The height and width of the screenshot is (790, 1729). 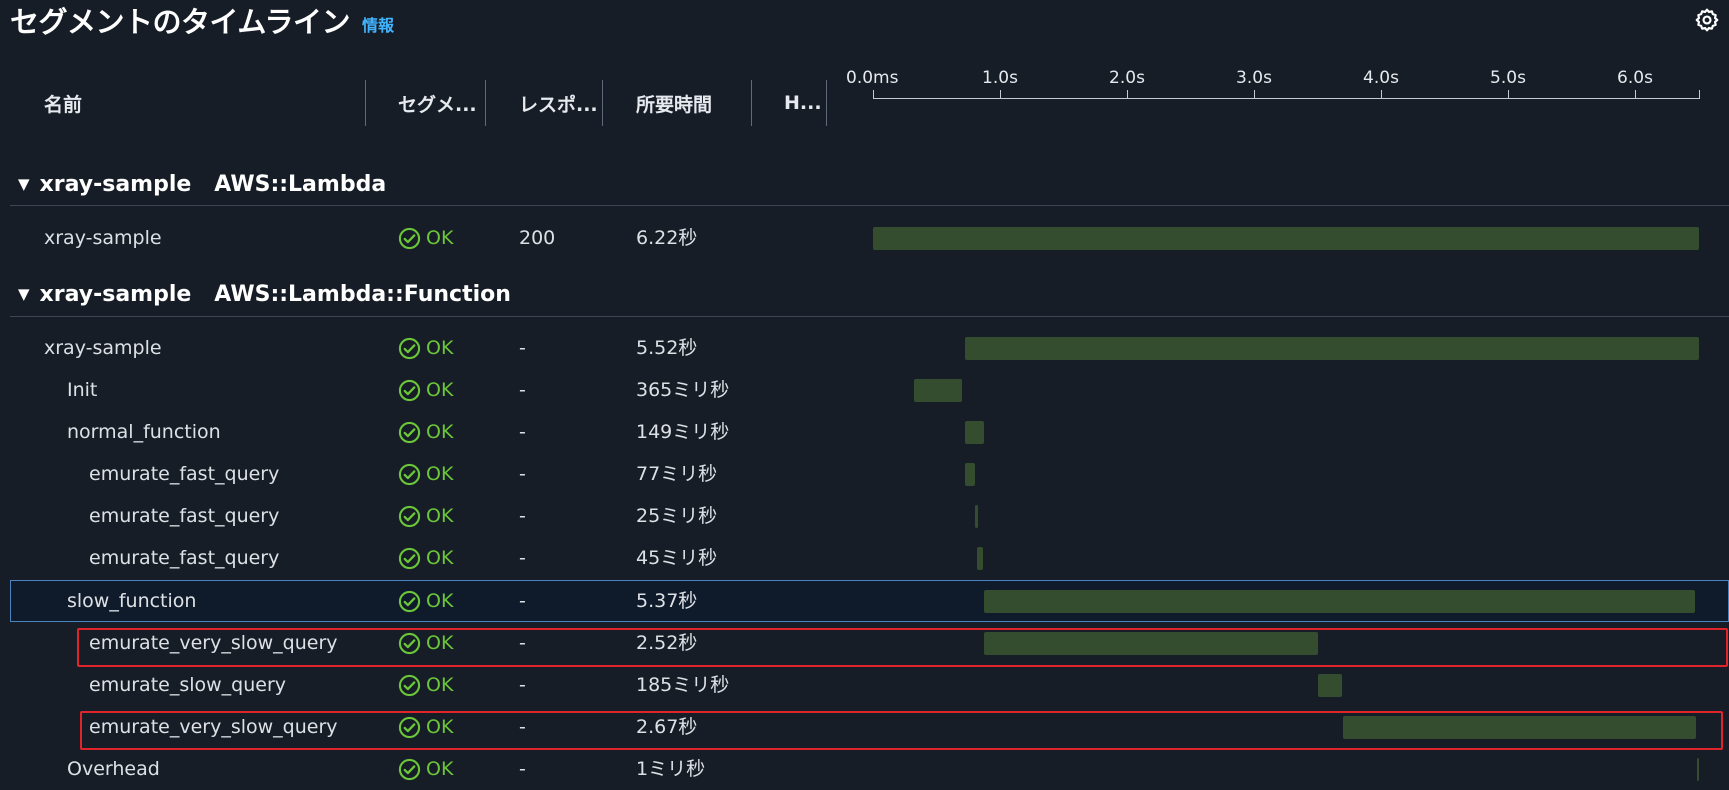 What do you see at coordinates (1381, 78) in the screenshot?
I see `tick-label: 4.0s` at bounding box center [1381, 78].